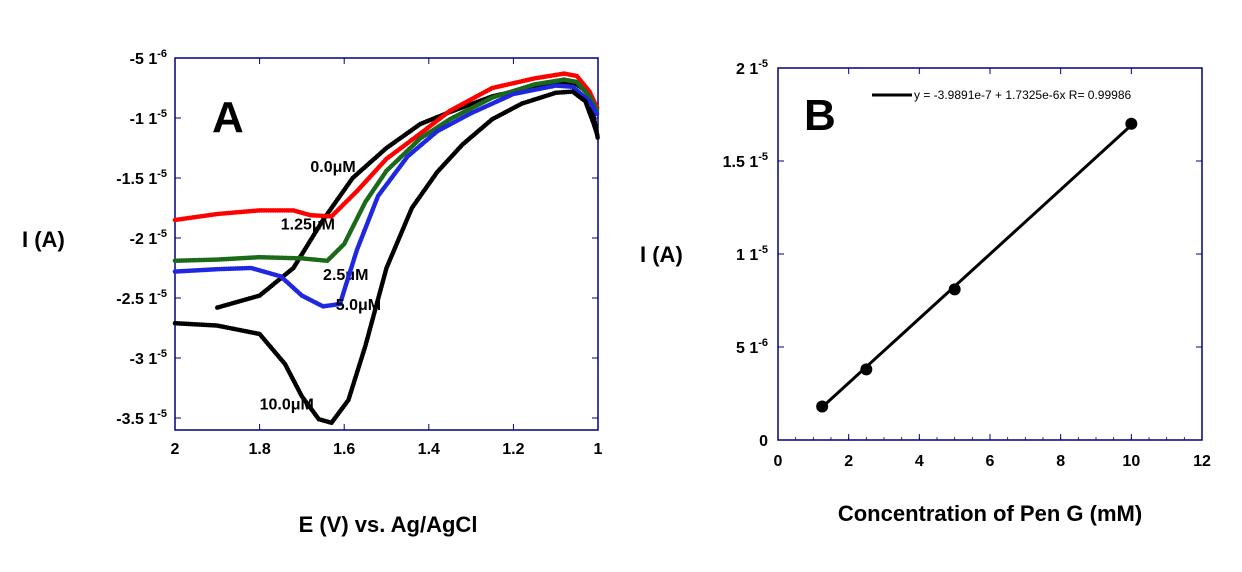 The height and width of the screenshot is (572, 1242). What do you see at coordinates (388, 524) in the screenshot?
I see `chart-a-xlabel: E (V) vs. Ag/AgCl` at bounding box center [388, 524].